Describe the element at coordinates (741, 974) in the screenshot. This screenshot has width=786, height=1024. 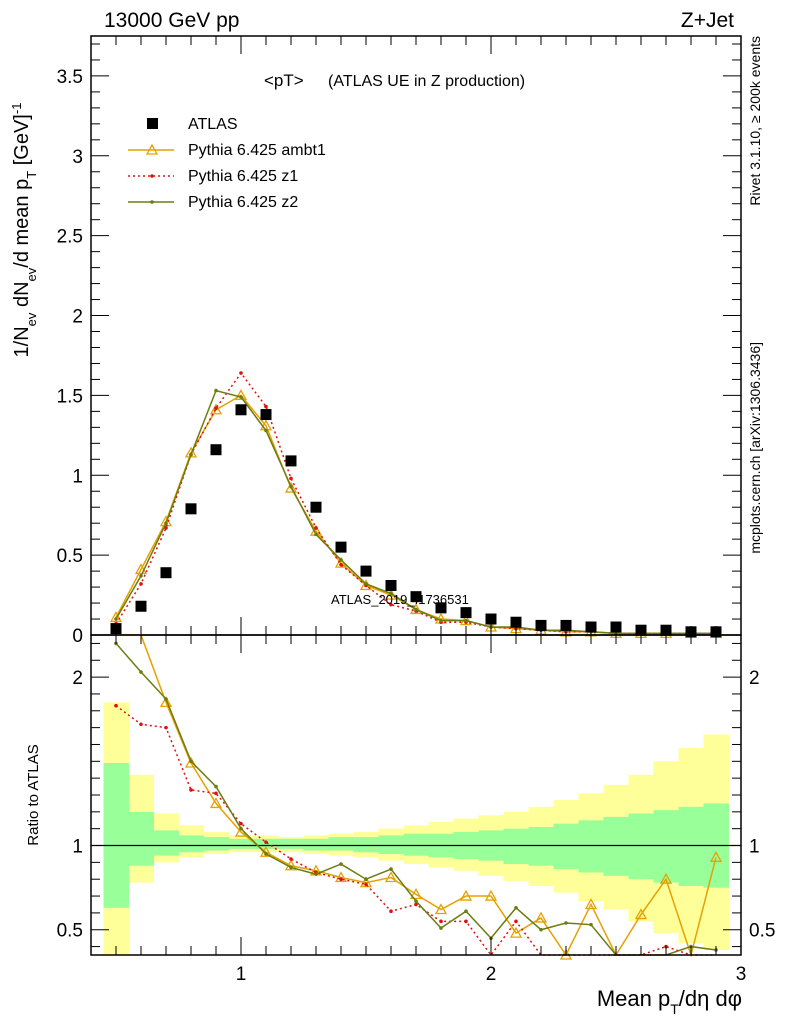
I see `ratio-xtick-label: 3` at that location.